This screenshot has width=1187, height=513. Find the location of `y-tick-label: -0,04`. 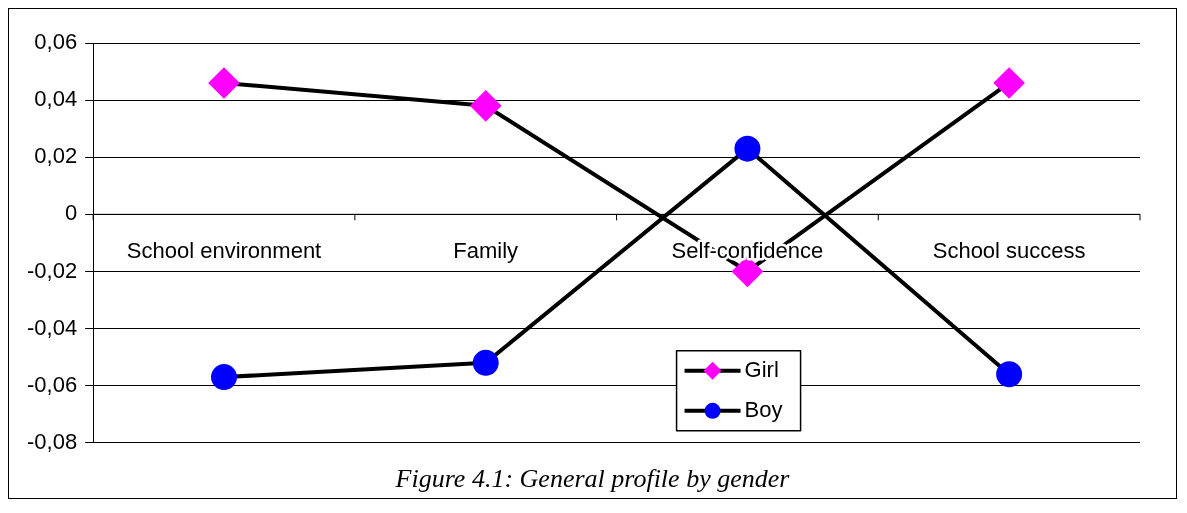

y-tick-label: -0,04 is located at coordinates (52, 327).